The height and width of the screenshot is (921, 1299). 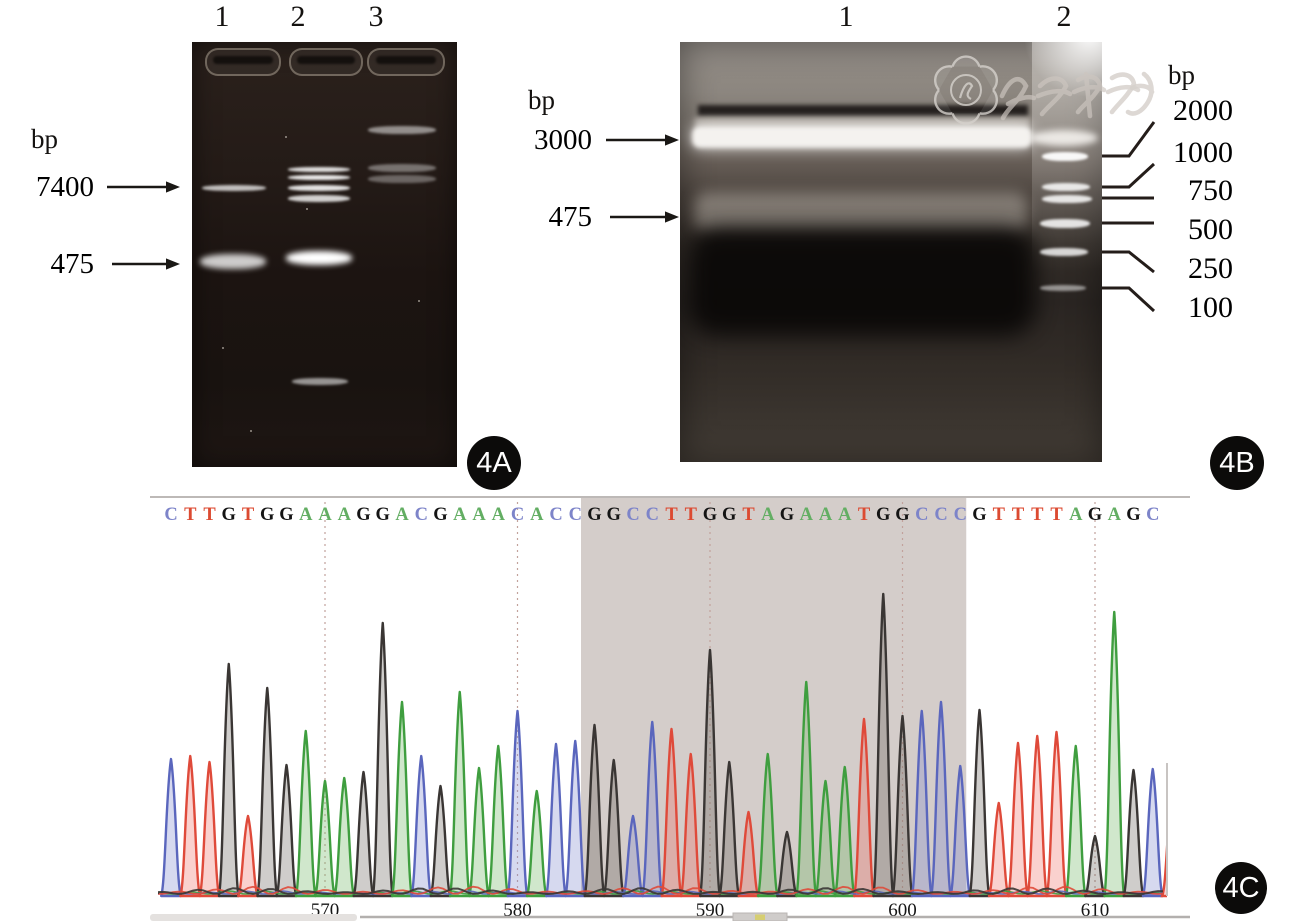 I want to click on panel-b-size-marker-label: 475, so click(x=570, y=217).